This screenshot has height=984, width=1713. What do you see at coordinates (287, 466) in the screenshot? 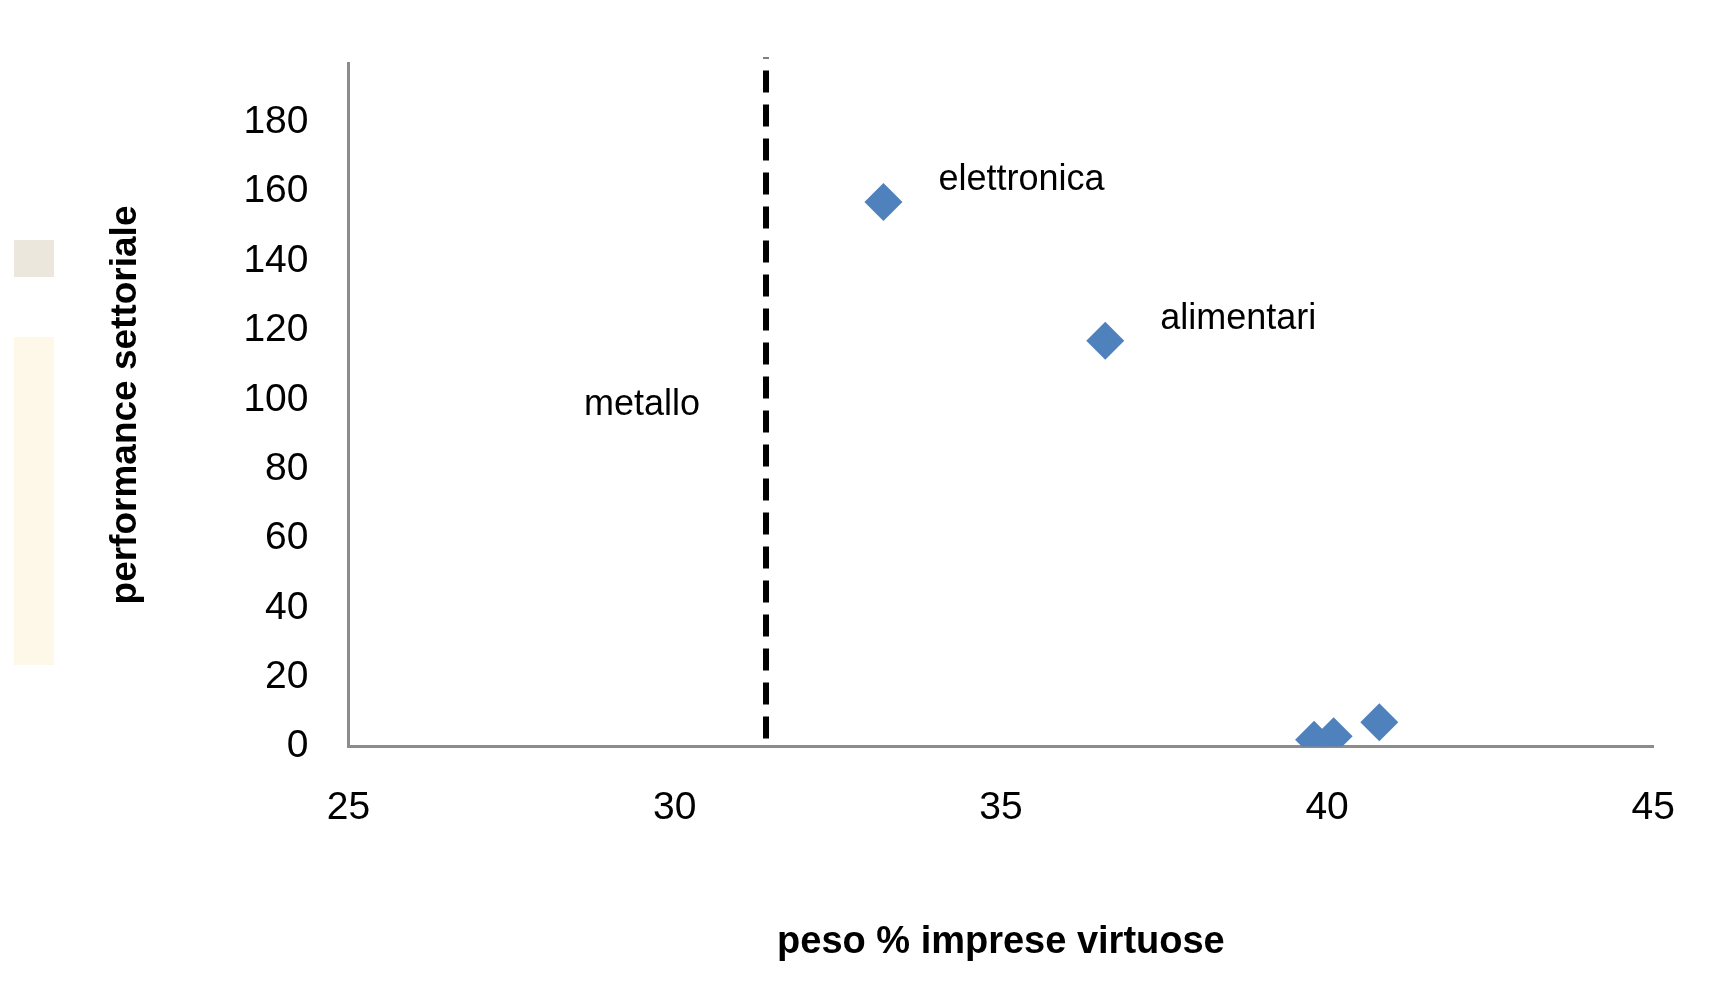
I see `y-tick-label: 80` at bounding box center [287, 466].